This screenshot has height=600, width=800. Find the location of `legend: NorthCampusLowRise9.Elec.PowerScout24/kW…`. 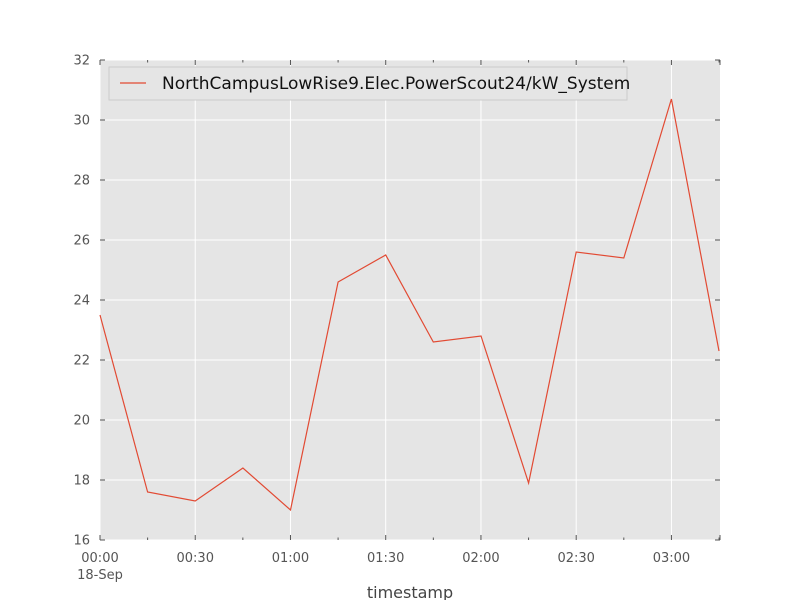

legend: NorthCampusLowRise9.Elec.PowerScout24/kW… is located at coordinates (369, 83).